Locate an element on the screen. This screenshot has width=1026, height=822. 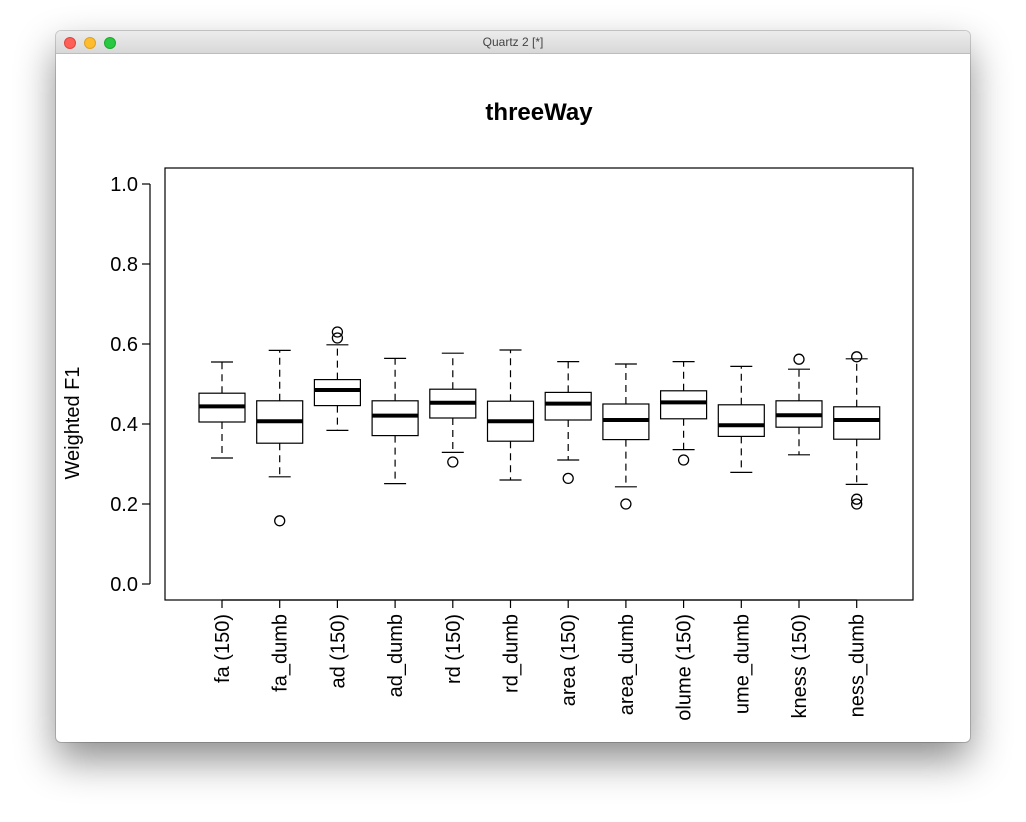
y-axis-label: Weighted F1 is located at coordinates (73, 422).